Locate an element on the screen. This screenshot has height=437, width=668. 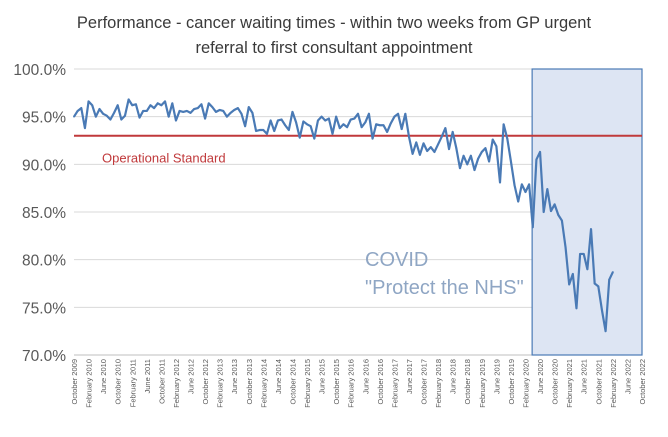
x-tick-label: October 2016 is located at coordinates (380, 381).